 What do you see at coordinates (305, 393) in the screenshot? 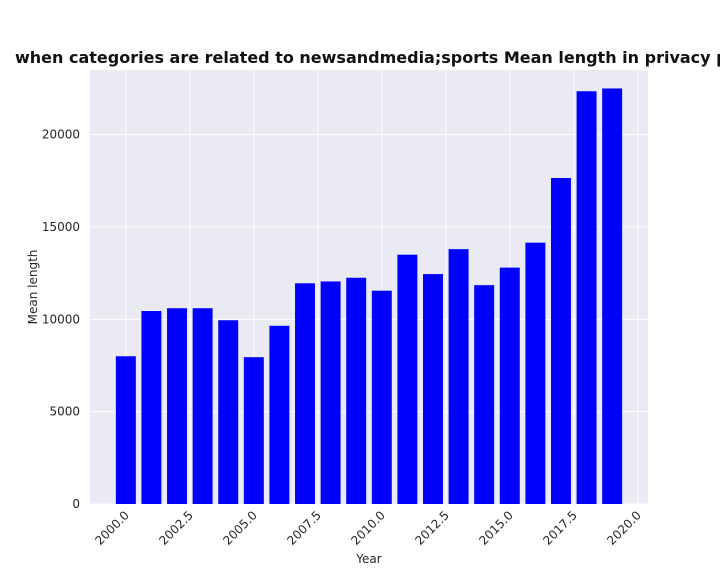
I see `bar-2007` at bounding box center [305, 393].